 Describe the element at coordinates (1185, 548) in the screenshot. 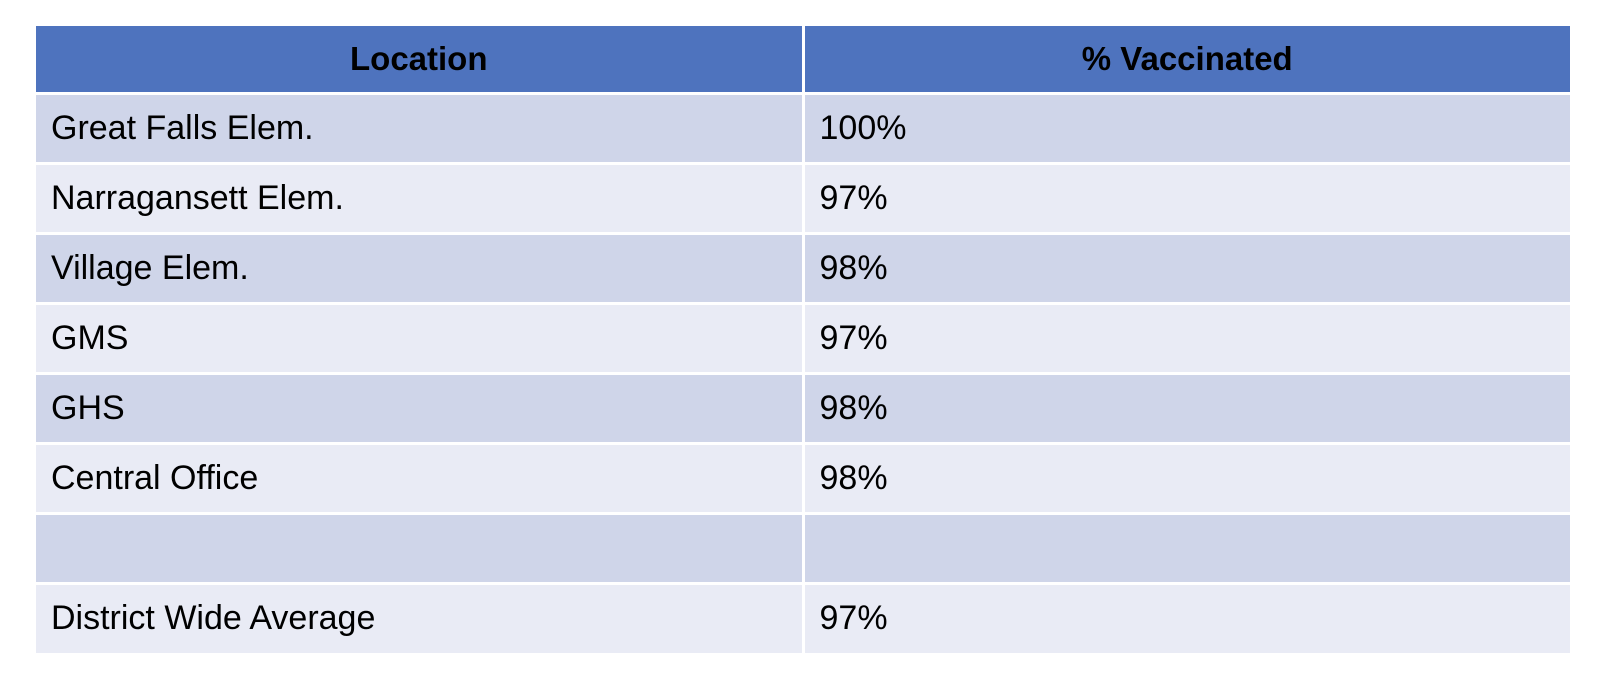

I see `percent-cell` at that location.